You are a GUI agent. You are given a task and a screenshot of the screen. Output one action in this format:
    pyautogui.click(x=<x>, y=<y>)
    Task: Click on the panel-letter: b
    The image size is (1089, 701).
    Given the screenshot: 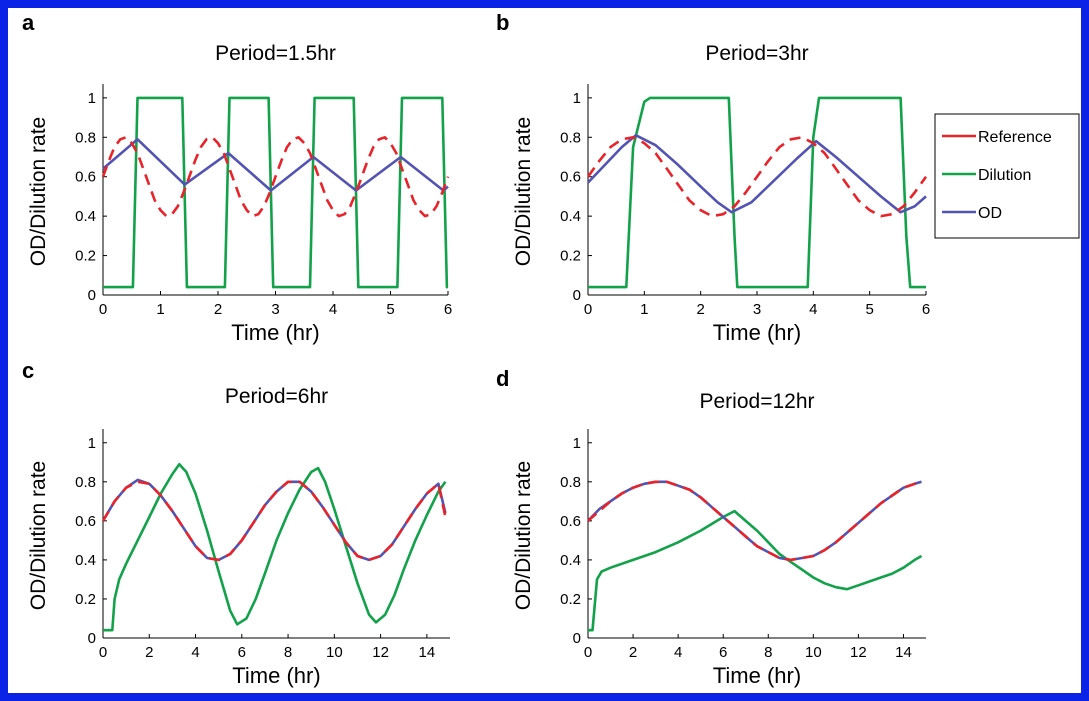 What is the action you would take?
    pyautogui.click(x=502, y=22)
    